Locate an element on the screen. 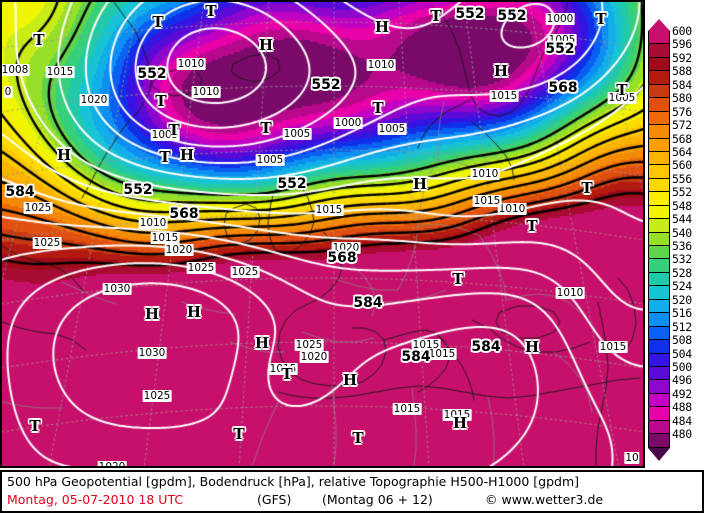 The image size is (704, 513). footer-valid-date: Montag, 05-07-2010 18 UTC is located at coordinates (95, 499).